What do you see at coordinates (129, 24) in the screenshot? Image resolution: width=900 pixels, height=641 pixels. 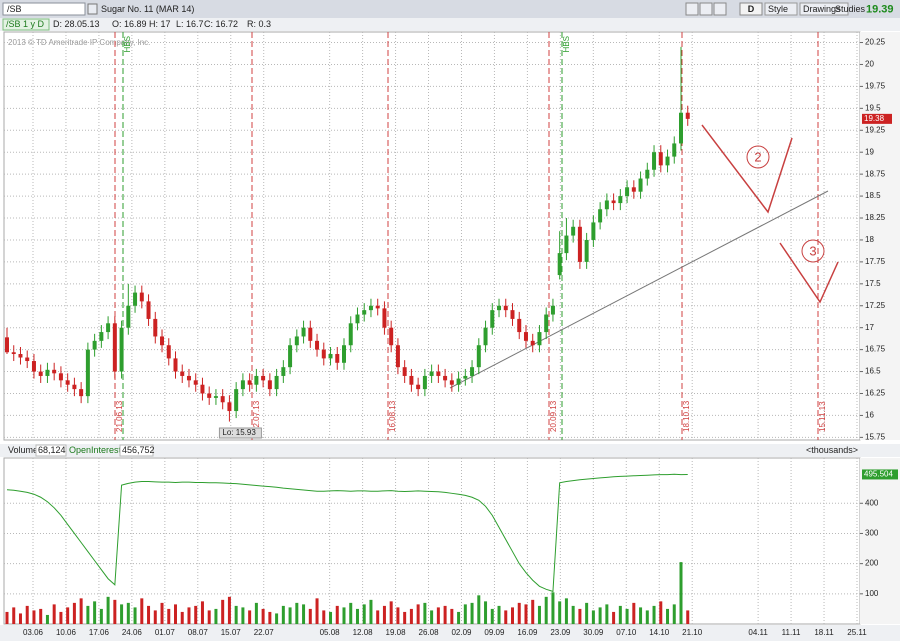 I see `info-item: O: 16.89` at bounding box center [129, 24].